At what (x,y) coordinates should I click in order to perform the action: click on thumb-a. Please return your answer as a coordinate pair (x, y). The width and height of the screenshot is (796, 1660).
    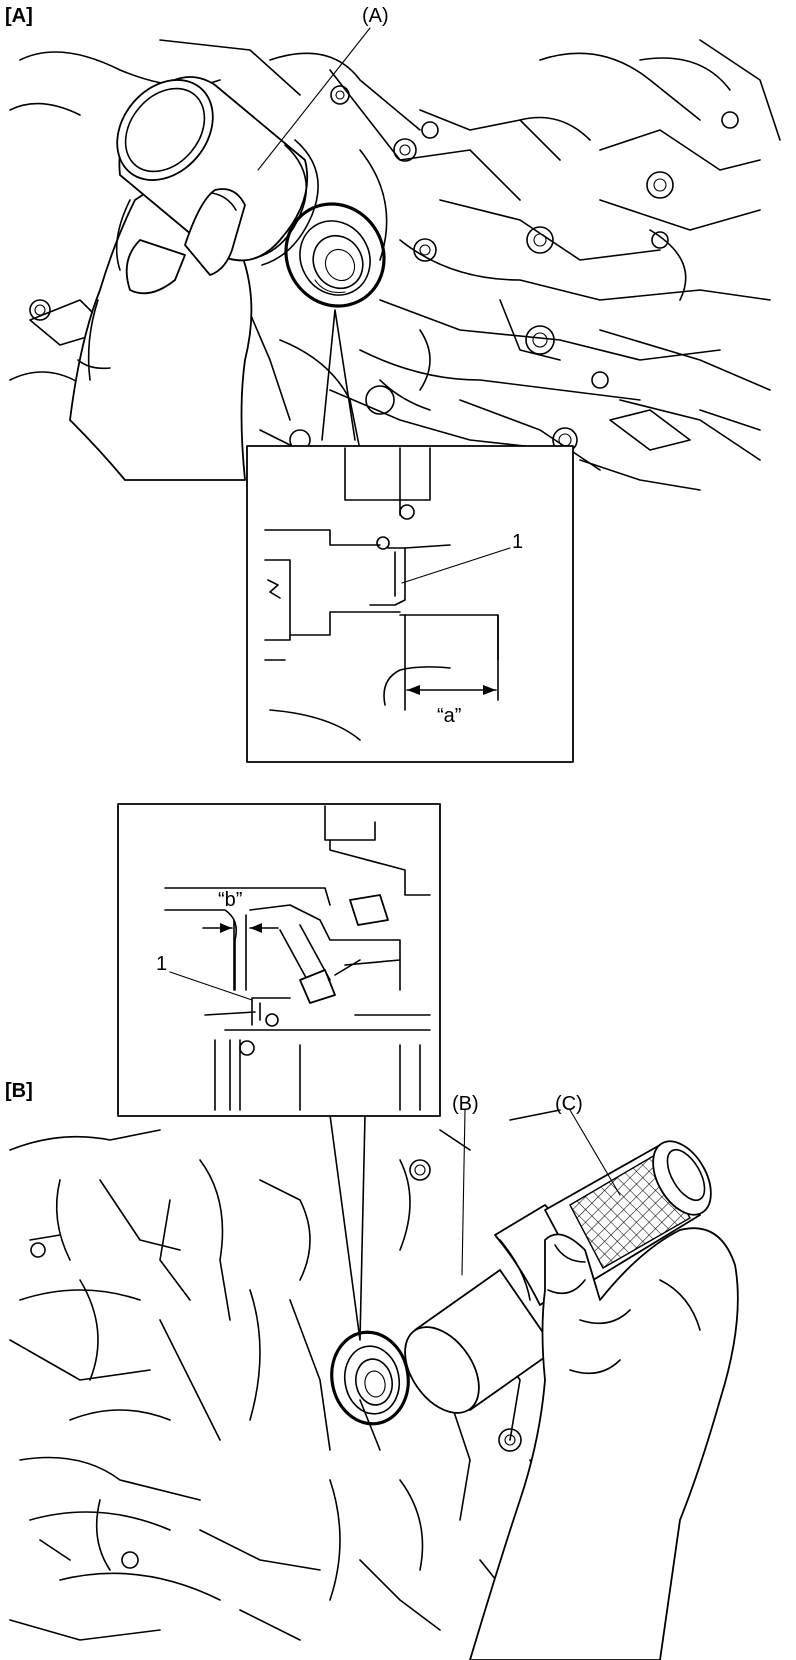
    Looking at the image, I should click on (185, 241).